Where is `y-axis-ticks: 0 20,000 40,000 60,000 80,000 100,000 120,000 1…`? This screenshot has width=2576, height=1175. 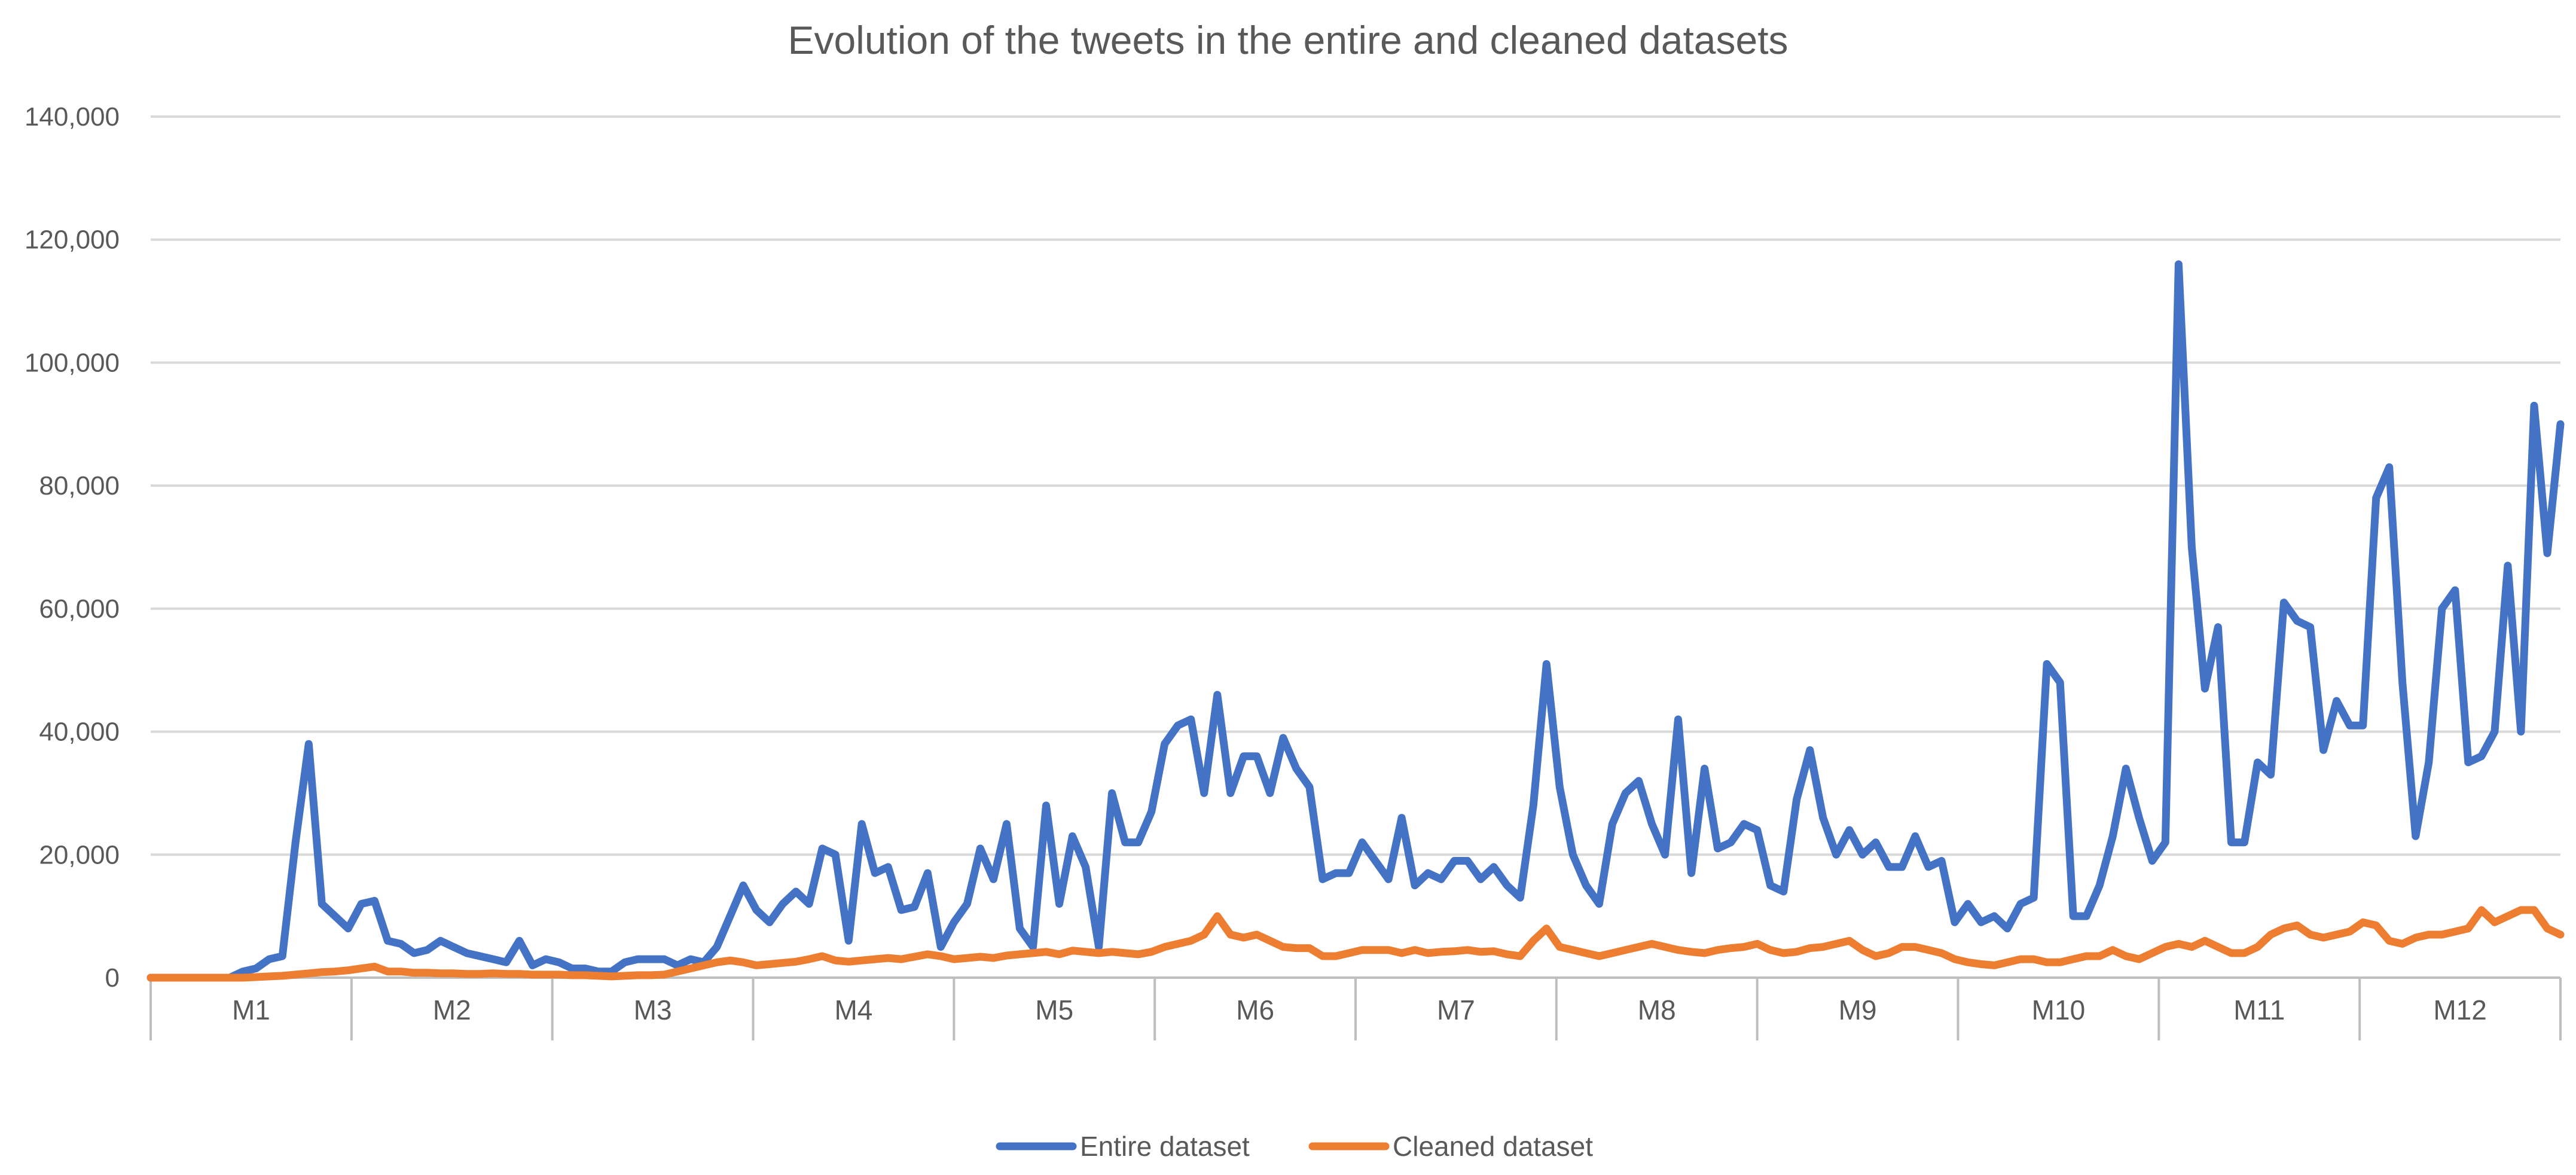
y-axis-ticks: 0 20,000 40,000 60,000 80,000 100,000 120,000 1… is located at coordinates (72, 547).